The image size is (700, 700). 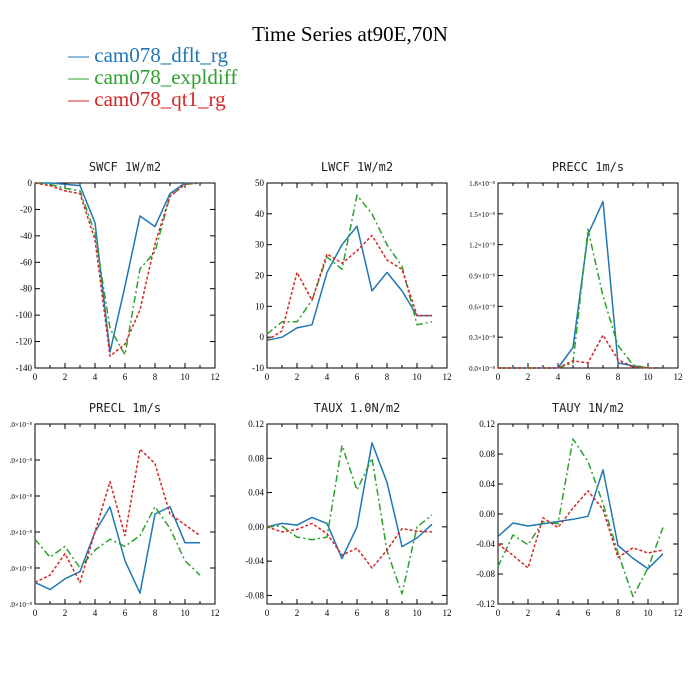 I want to click on panel-title: TAUX 1.0N/m2, so click(x=357, y=408).